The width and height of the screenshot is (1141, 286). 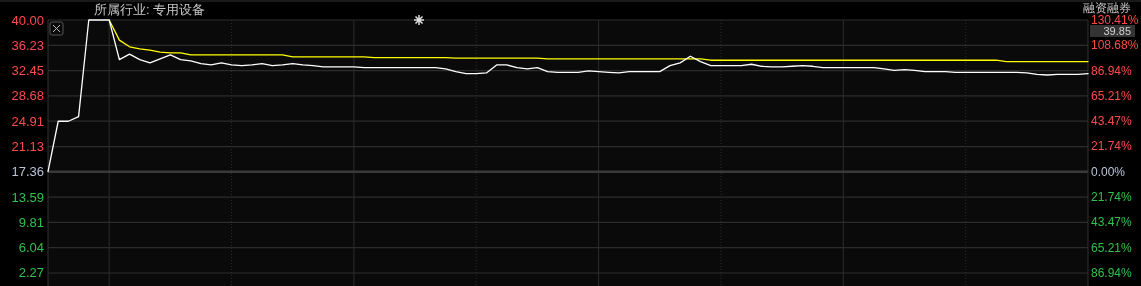 I want to click on y-tick-label: 2.27, so click(x=31, y=273).